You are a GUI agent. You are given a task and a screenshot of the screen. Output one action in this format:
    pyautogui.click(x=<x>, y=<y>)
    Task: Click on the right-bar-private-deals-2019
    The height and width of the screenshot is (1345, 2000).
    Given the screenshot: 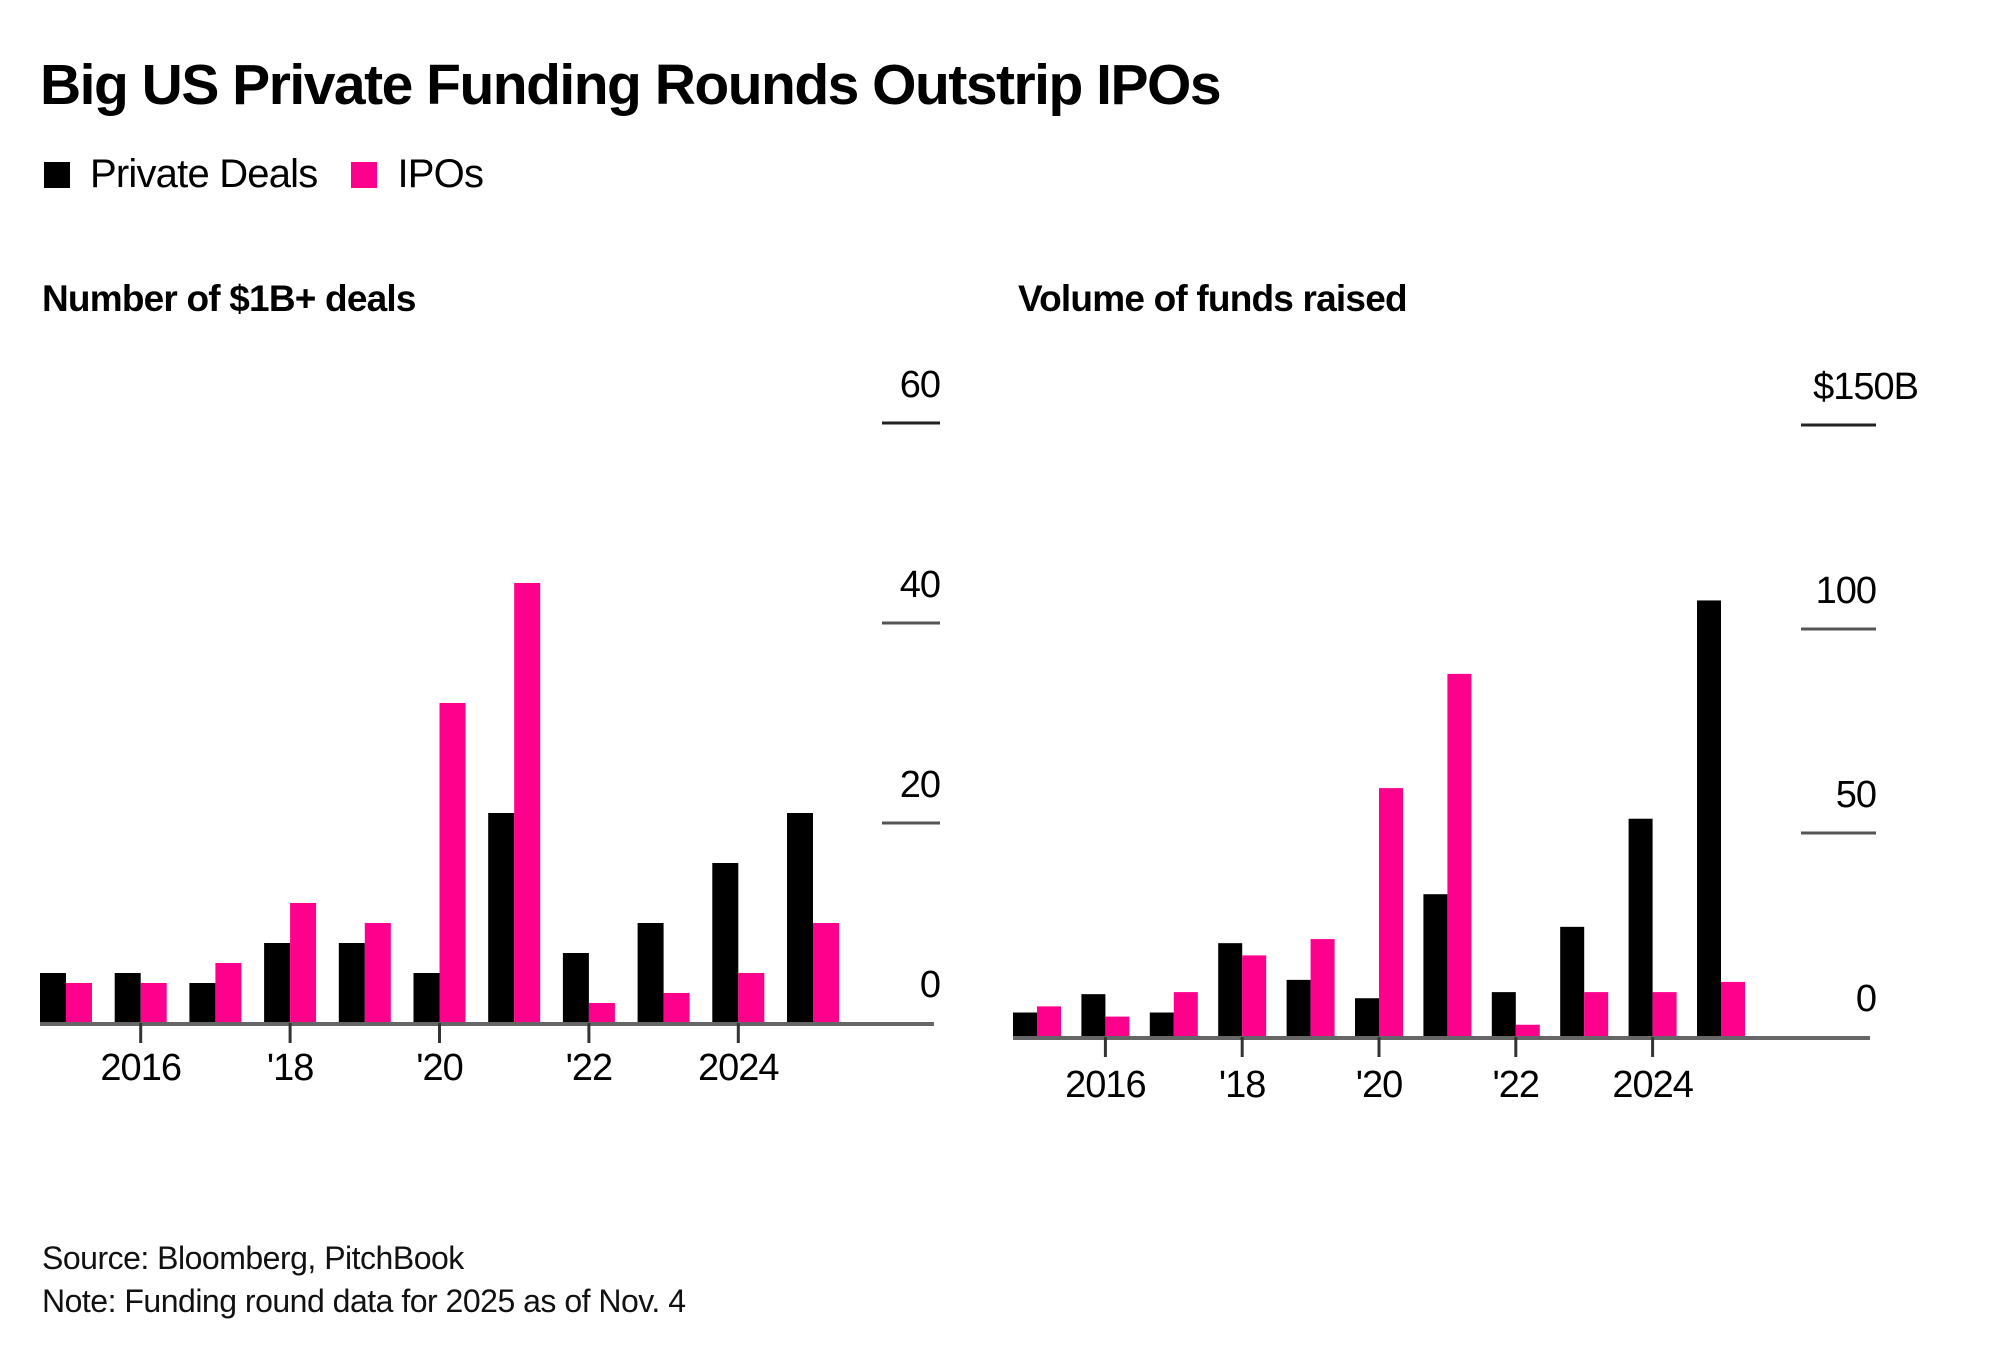 What is the action you would take?
    pyautogui.click(x=1298, y=1008)
    